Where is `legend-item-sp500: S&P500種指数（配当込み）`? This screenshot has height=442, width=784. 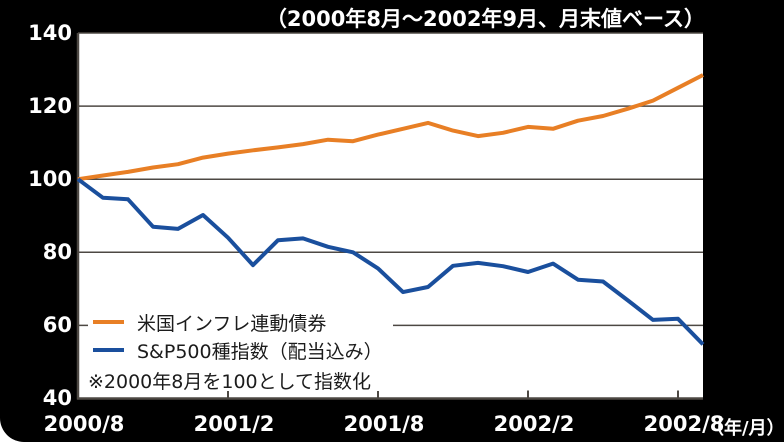 legend-item-sp500: S&P500種指数（配当込み） is located at coordinates (240, 351).